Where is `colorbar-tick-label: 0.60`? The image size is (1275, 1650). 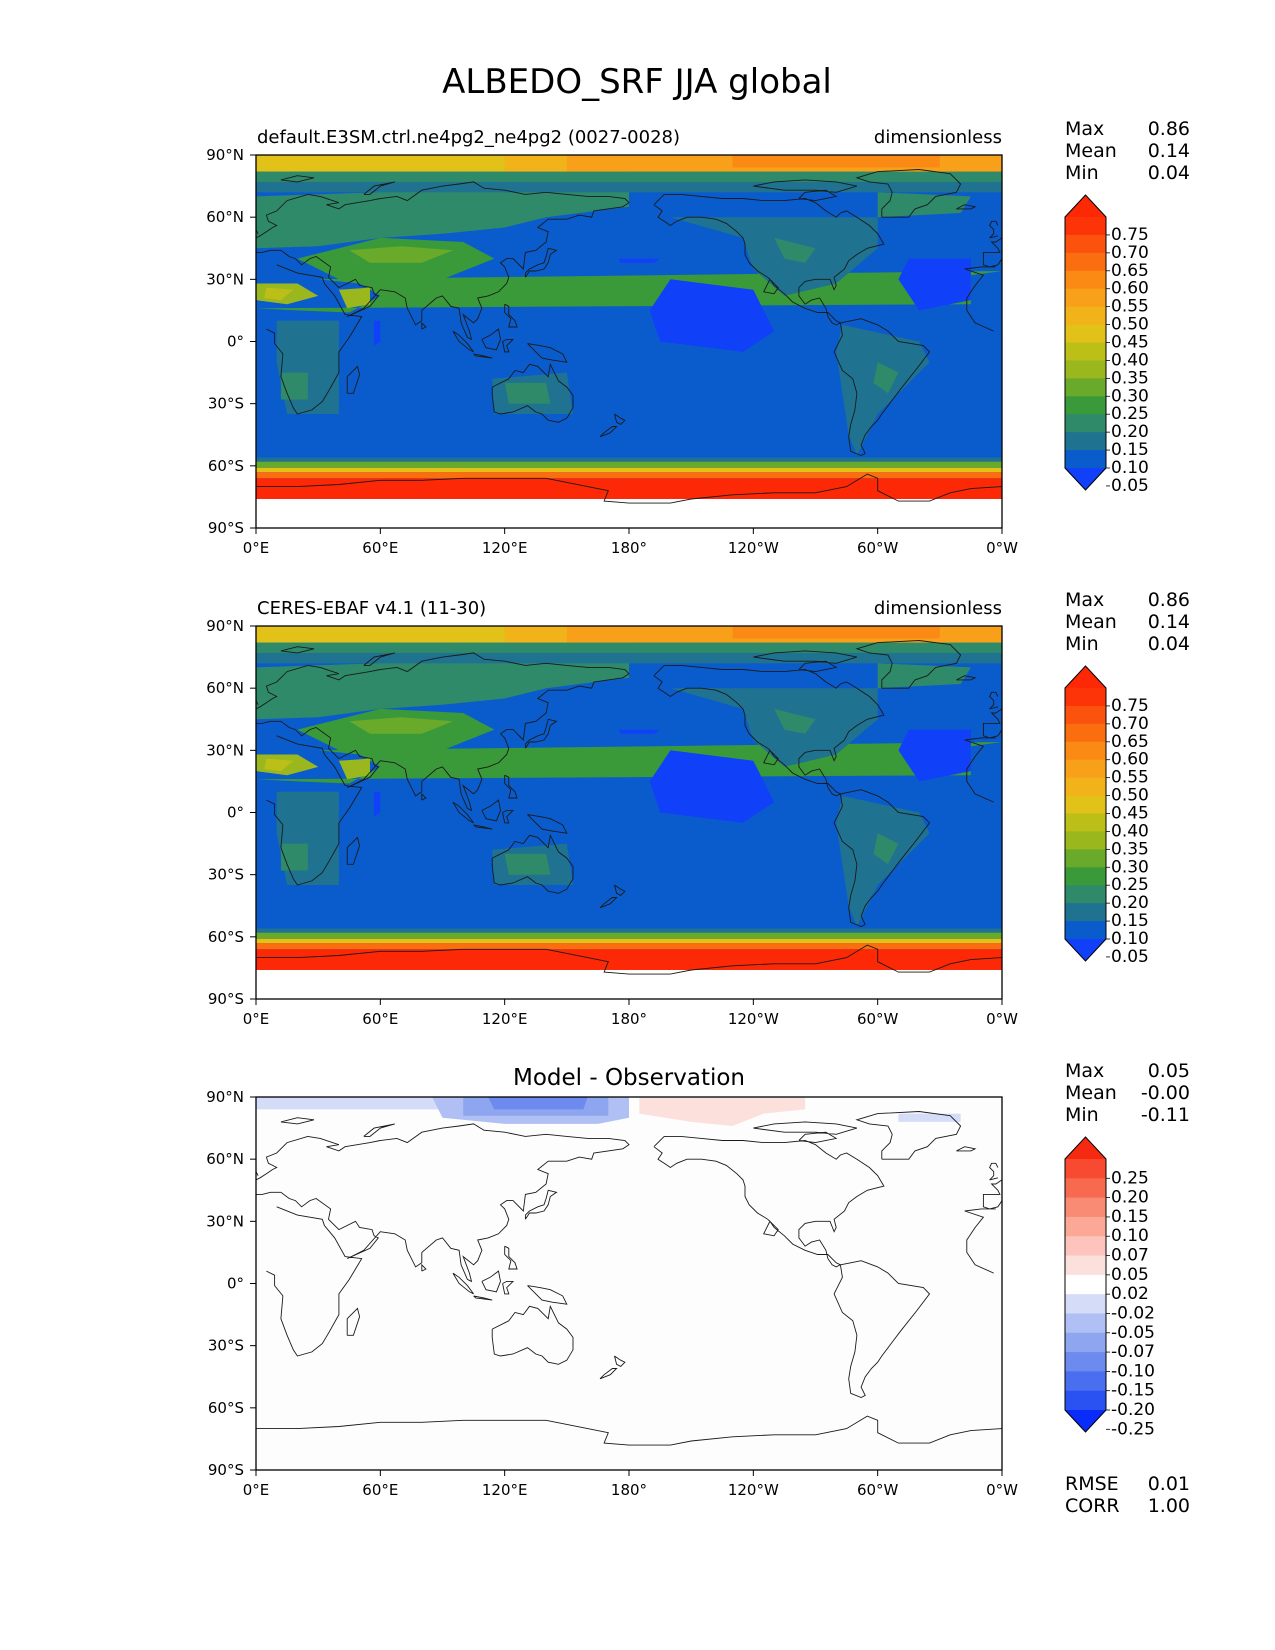
colorbar-tick-label: 0.60 is located at coordinates (1130, 289).